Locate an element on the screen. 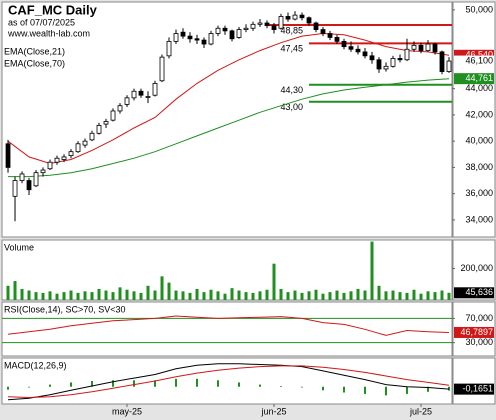 The height and width of the screenshot is (420, 496). value-label: -0,1651 is located at coordinates (477, 388).